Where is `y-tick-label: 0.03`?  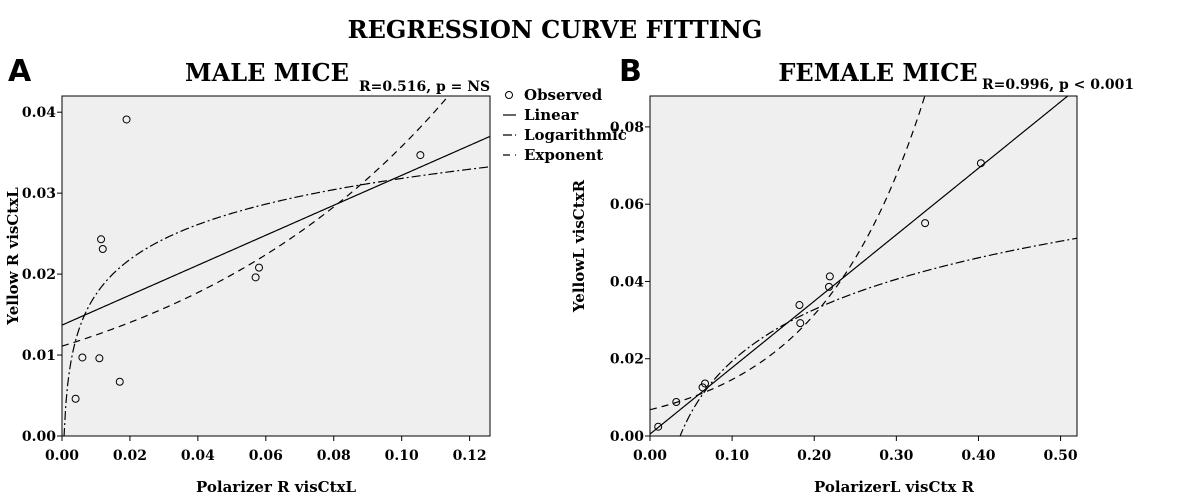
y-tick-label: 0.03 is located at coordinates (39, 194).